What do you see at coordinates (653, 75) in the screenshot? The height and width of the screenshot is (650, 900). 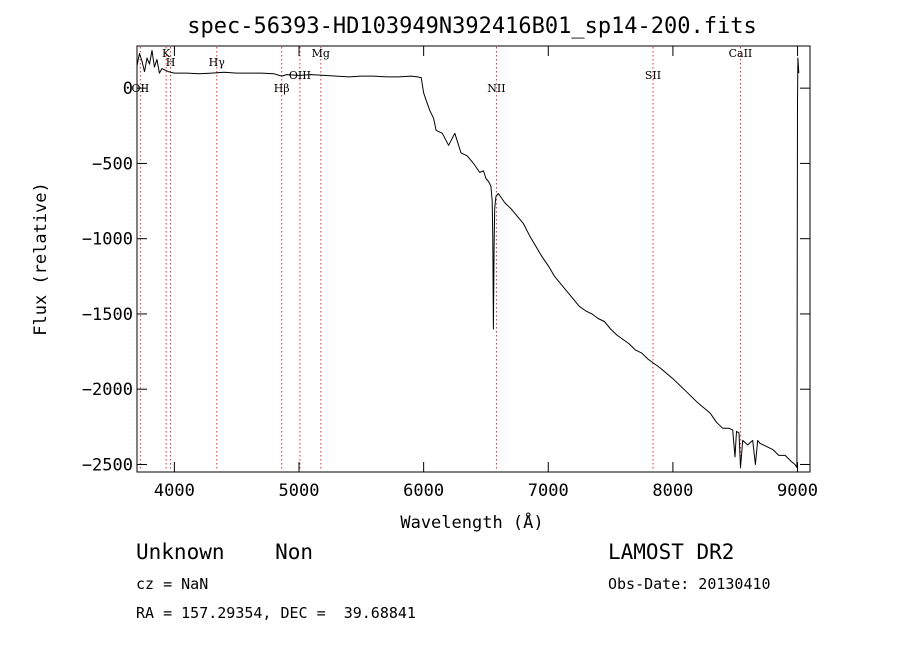 I see `marker-label-8: SII` at bounding box center [653, 75].